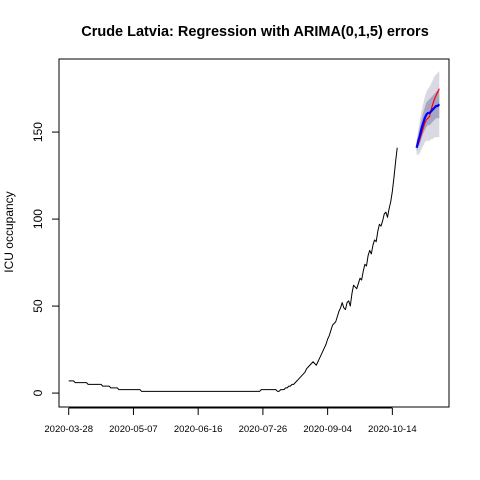 This screenshot has height=480, width=480. I want to click on x-tick-label: 2020-09-04, so click(327, 429).